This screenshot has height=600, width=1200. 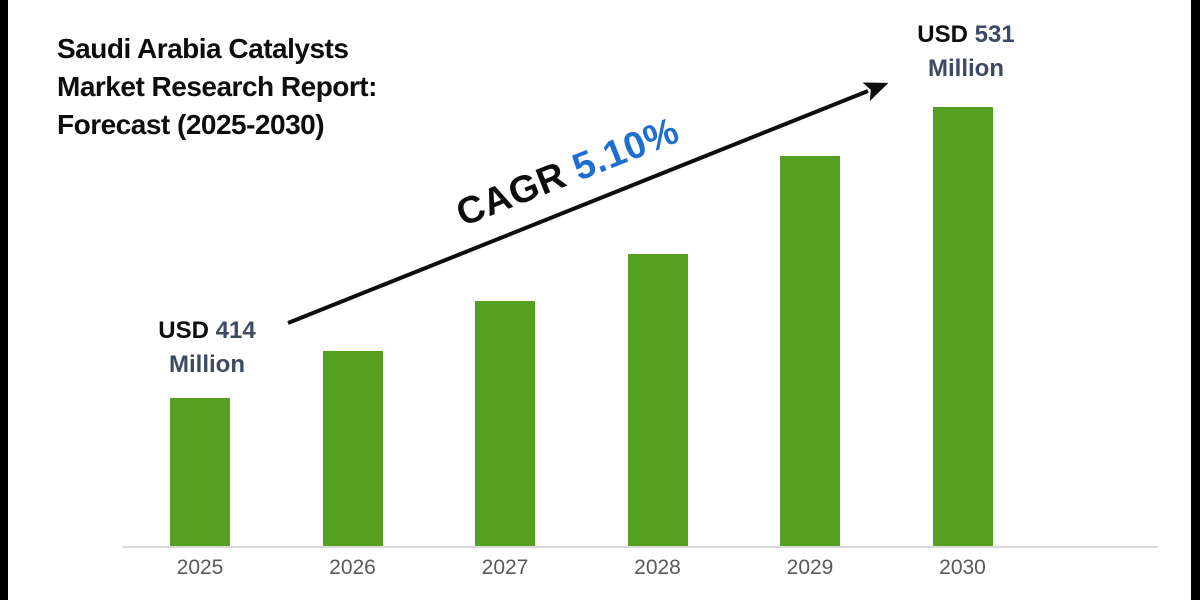 I want to click on left-black-border, so click(x=4, y=300).